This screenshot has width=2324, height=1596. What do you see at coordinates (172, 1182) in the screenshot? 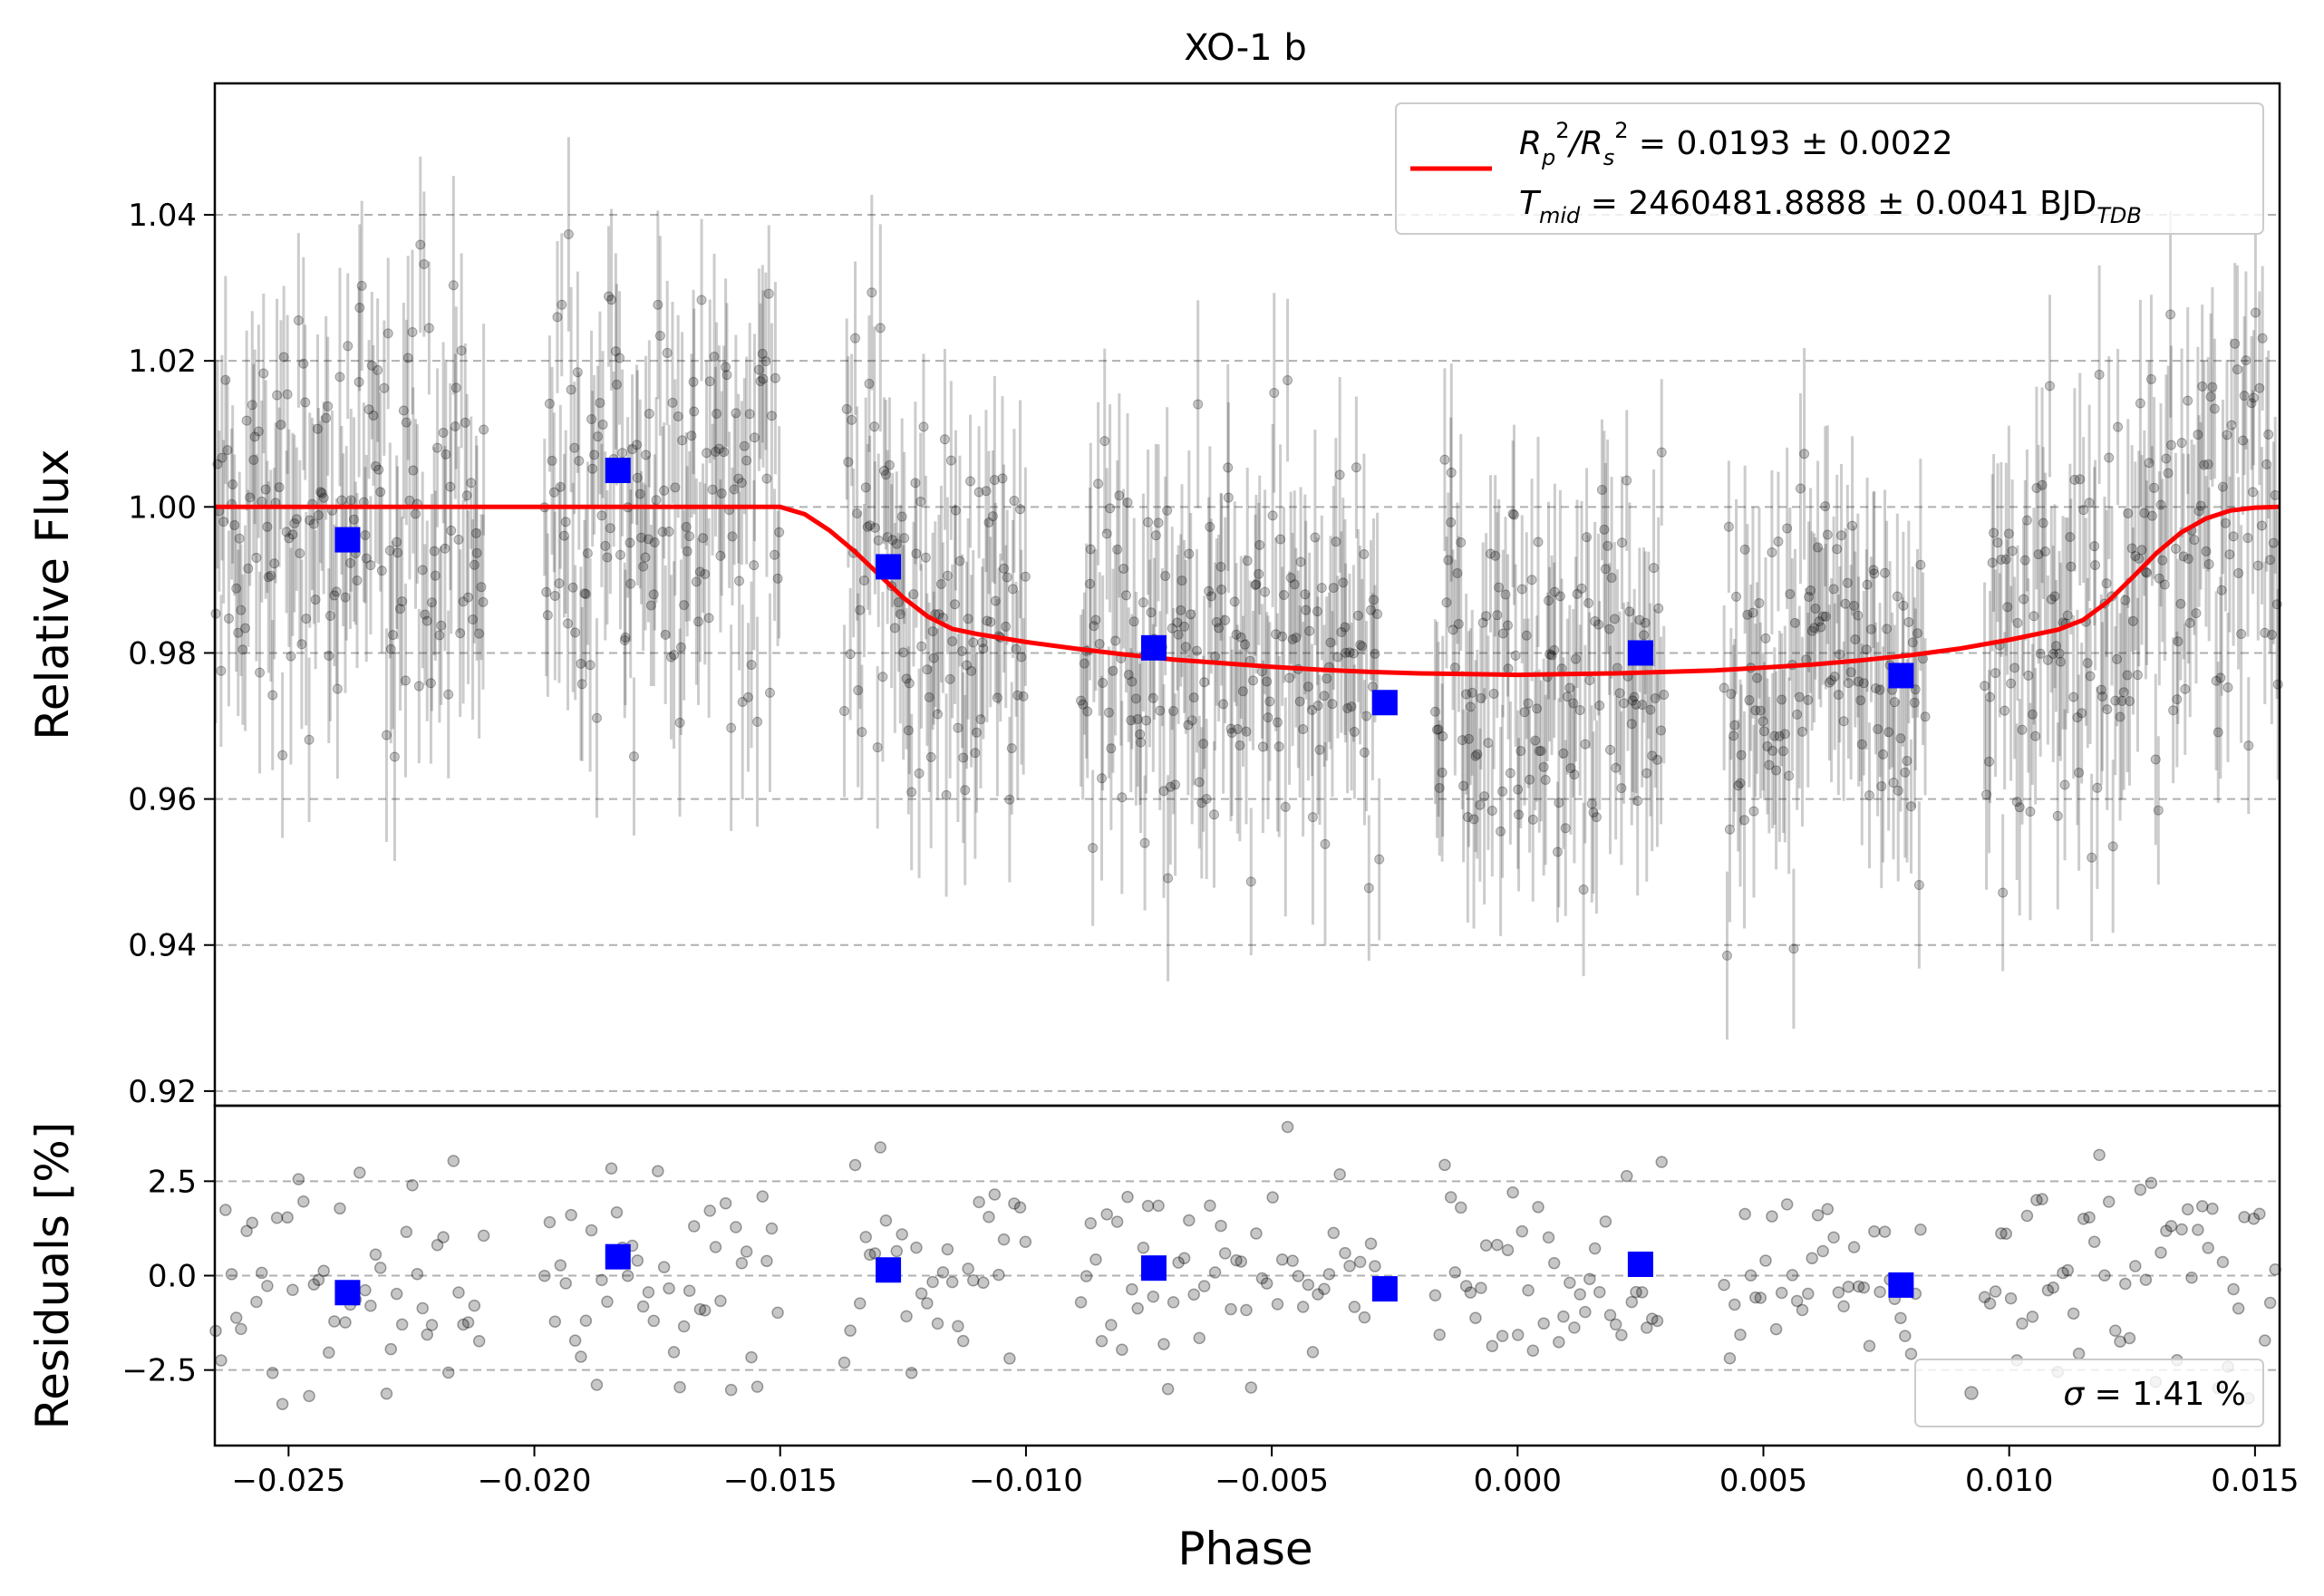
I see `bottom-y-tick-label: 2.5` at bounding box center [172, 1182].